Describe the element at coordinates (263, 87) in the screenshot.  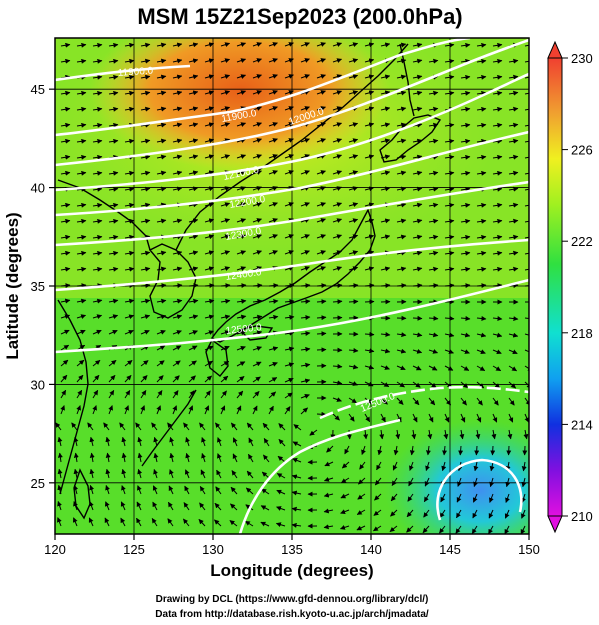
I see `contour-11900-b` at that location.